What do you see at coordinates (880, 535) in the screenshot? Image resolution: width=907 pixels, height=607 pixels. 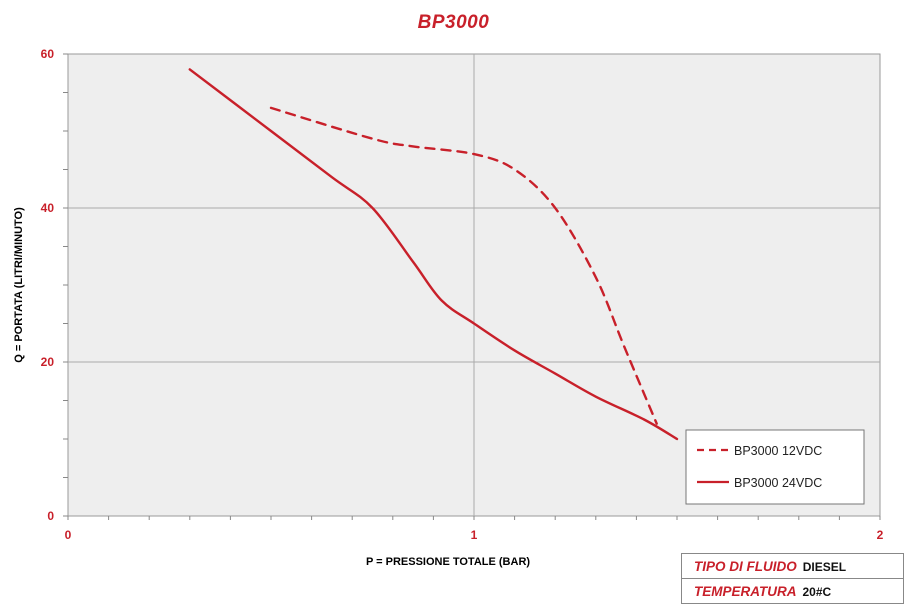 I see `x-tick-label: 2` at bounding box center [880, 535].